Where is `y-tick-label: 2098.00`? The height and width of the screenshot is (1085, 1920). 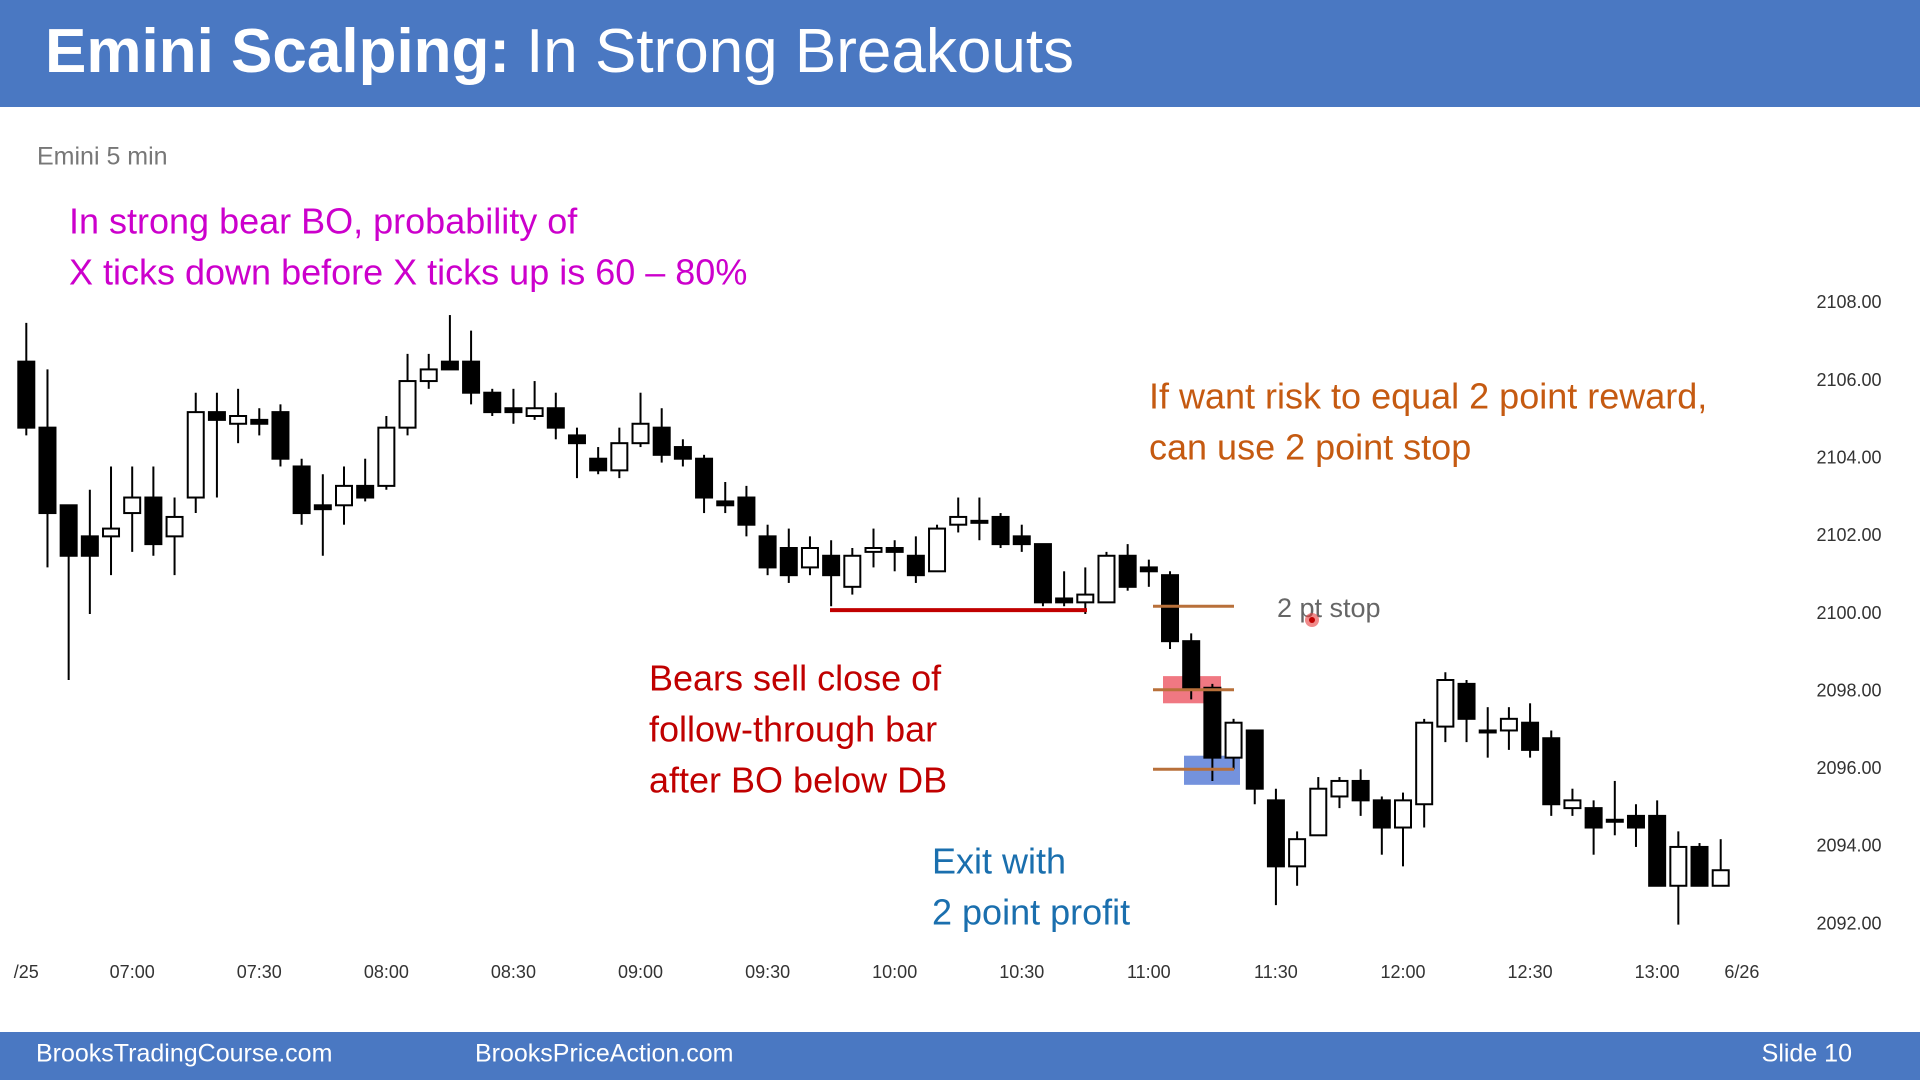 y-tick-label: 2098.00 is located at coordinates (1848, 690).